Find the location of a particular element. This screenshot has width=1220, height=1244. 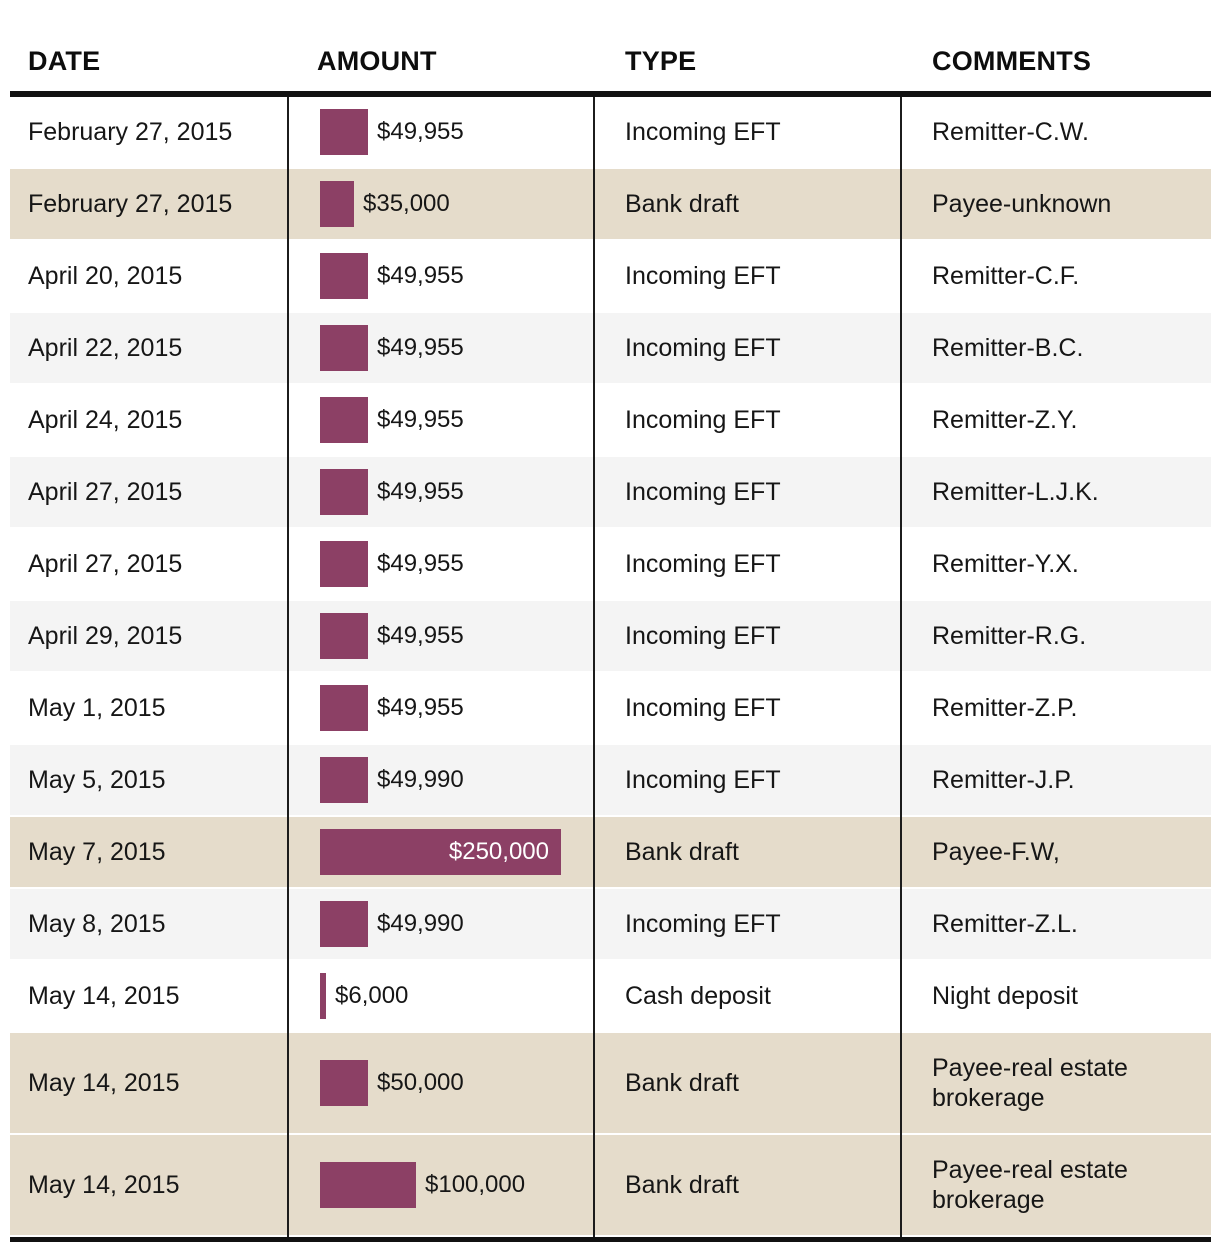

date-cell: May 8, 2015 is located at coordinates (97, 924).